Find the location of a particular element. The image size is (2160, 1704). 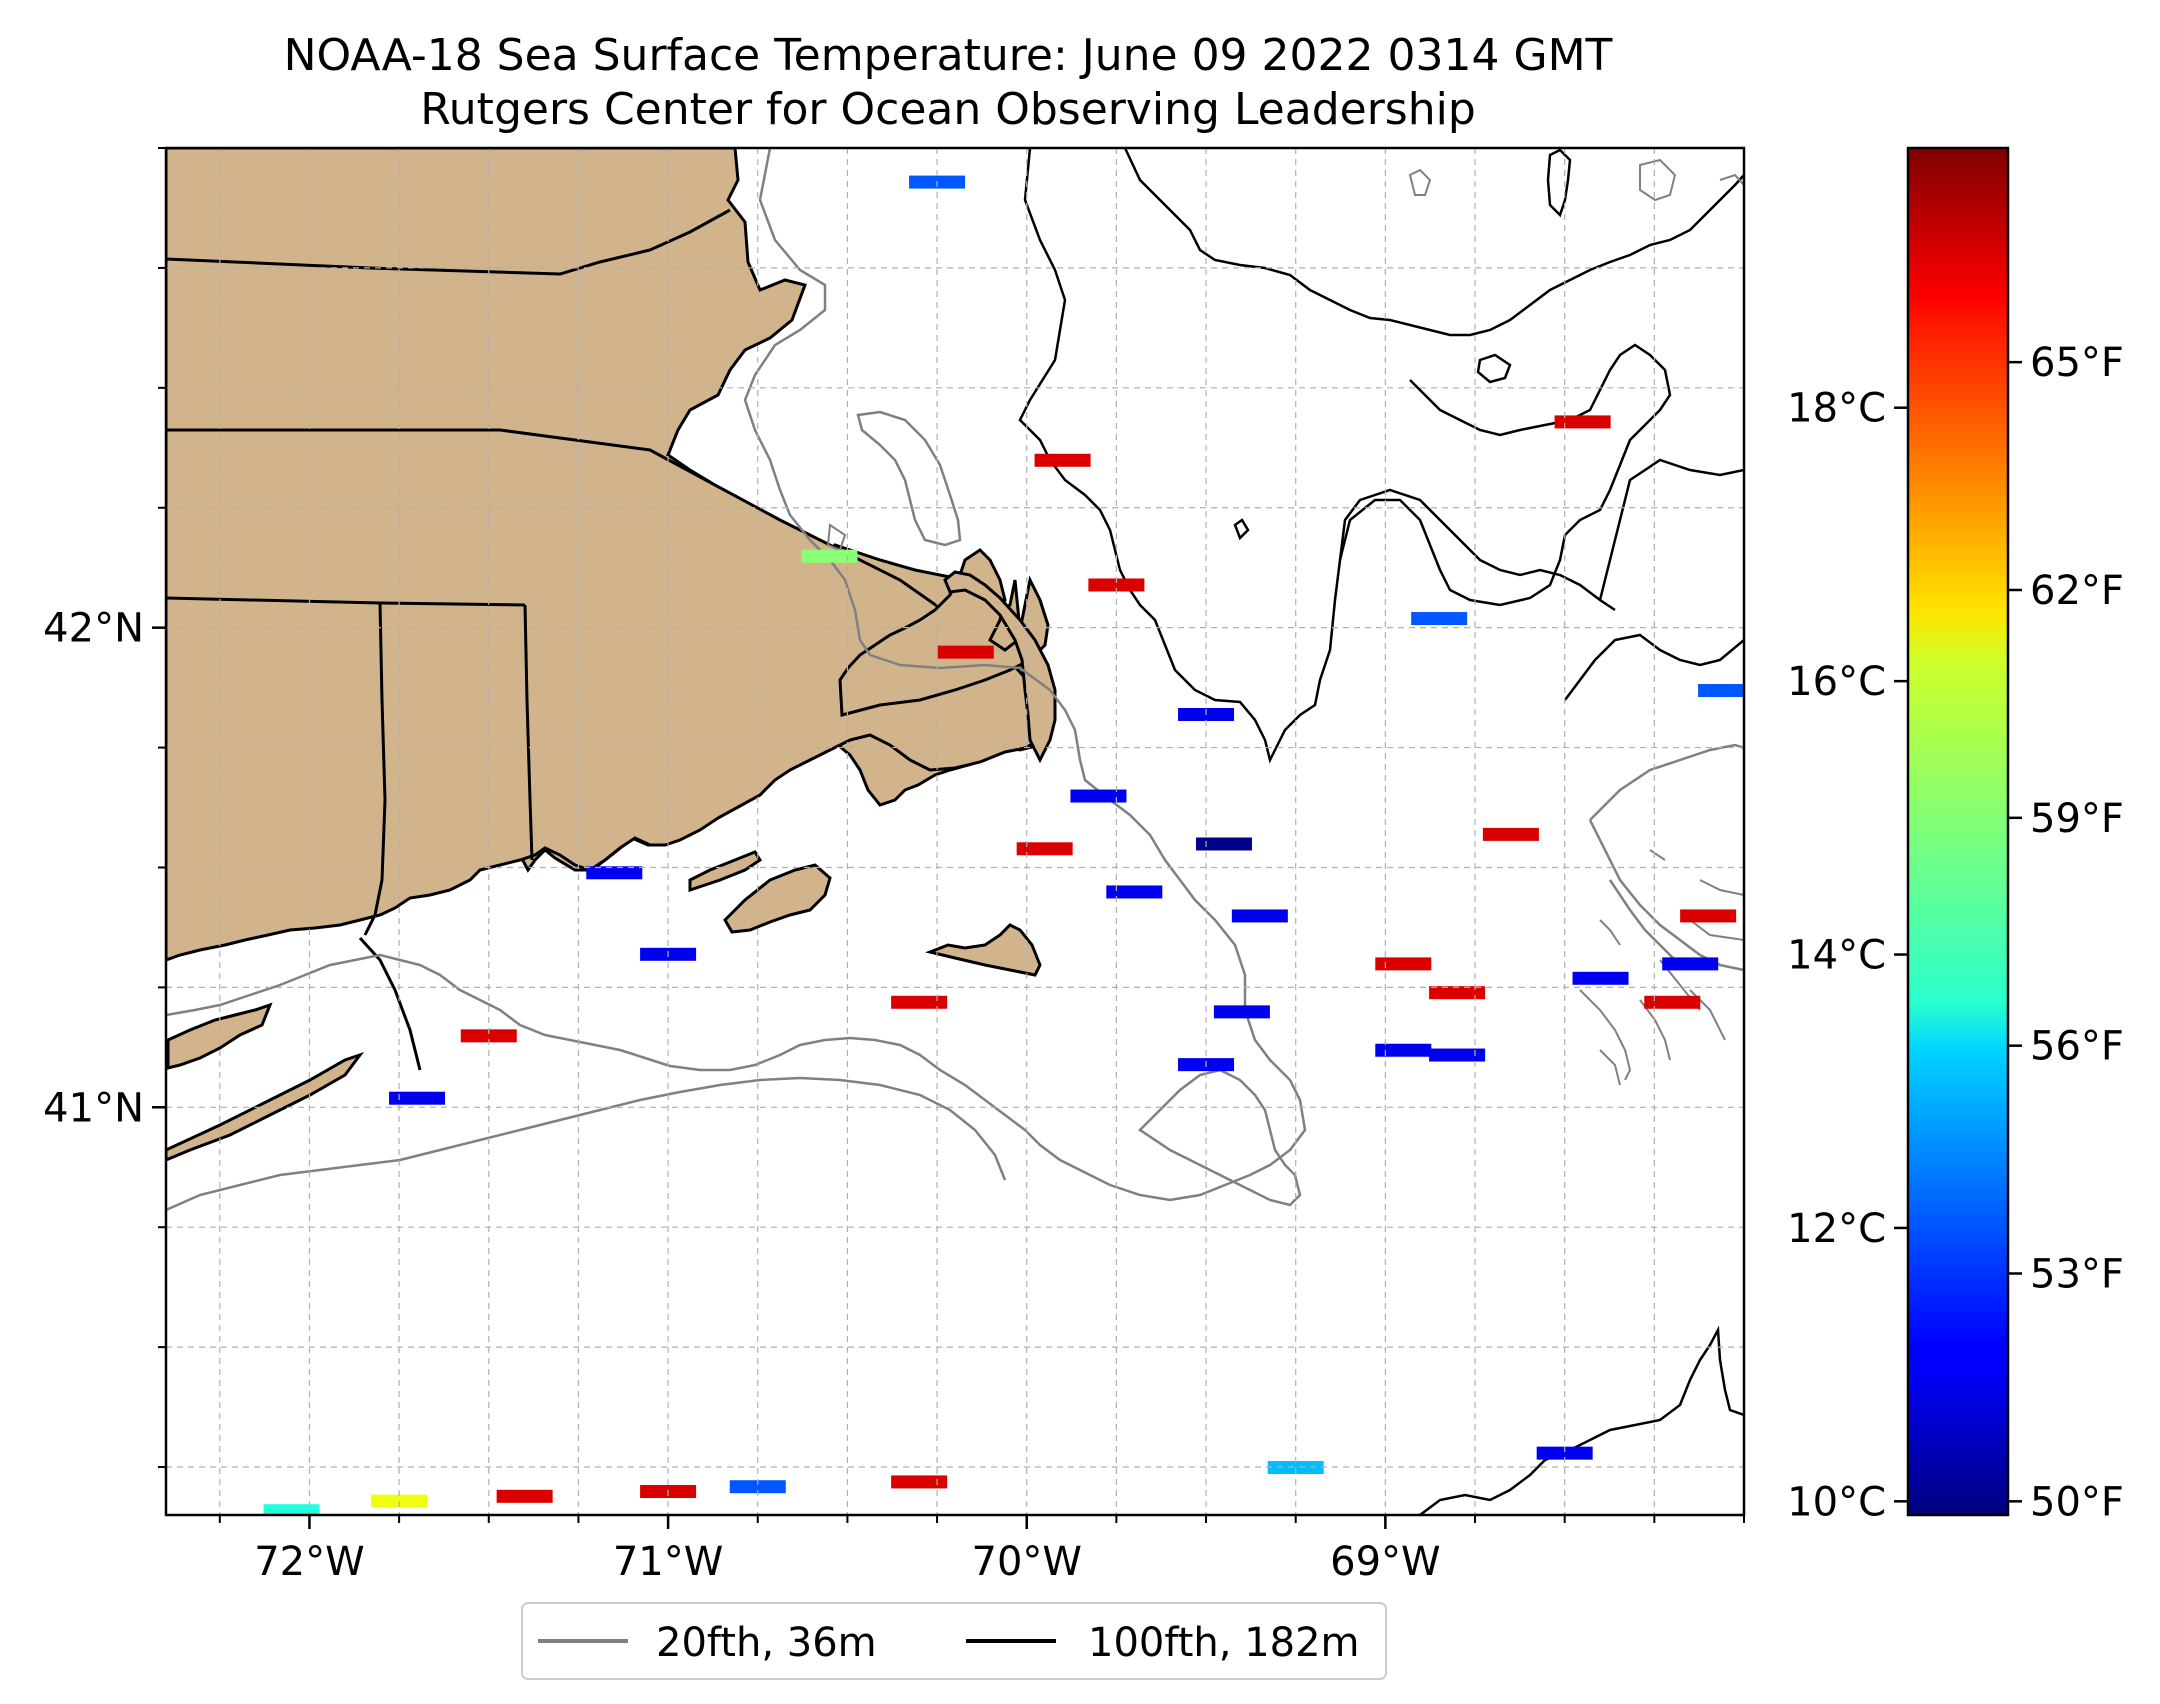

colorbar-gradient is located at coordinates (1958, 831).